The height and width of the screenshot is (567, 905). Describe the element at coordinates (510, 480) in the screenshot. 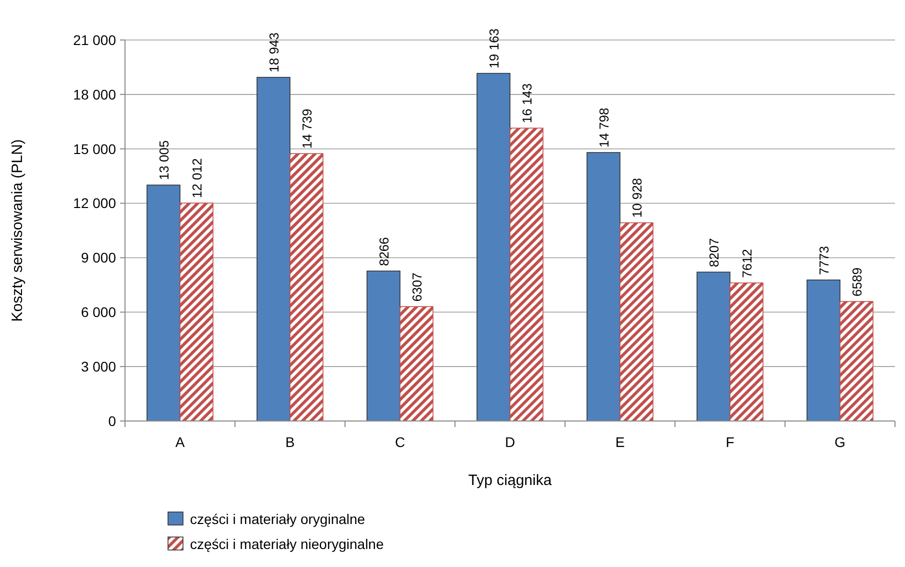

I see `x-axis-title: Typ ciągnika` at that location.